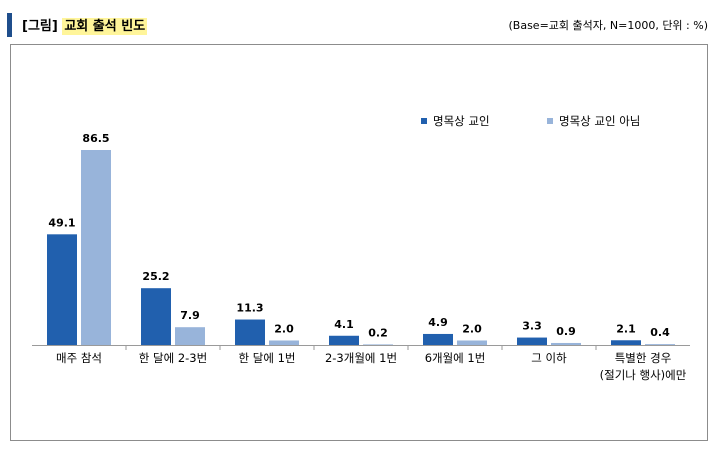 This screenshot has height=449, width=720. What do you see at coordinates (643, 358) in the screenshot?
I see `category-label: 특별한 경우` at bounding box center [643, 358].